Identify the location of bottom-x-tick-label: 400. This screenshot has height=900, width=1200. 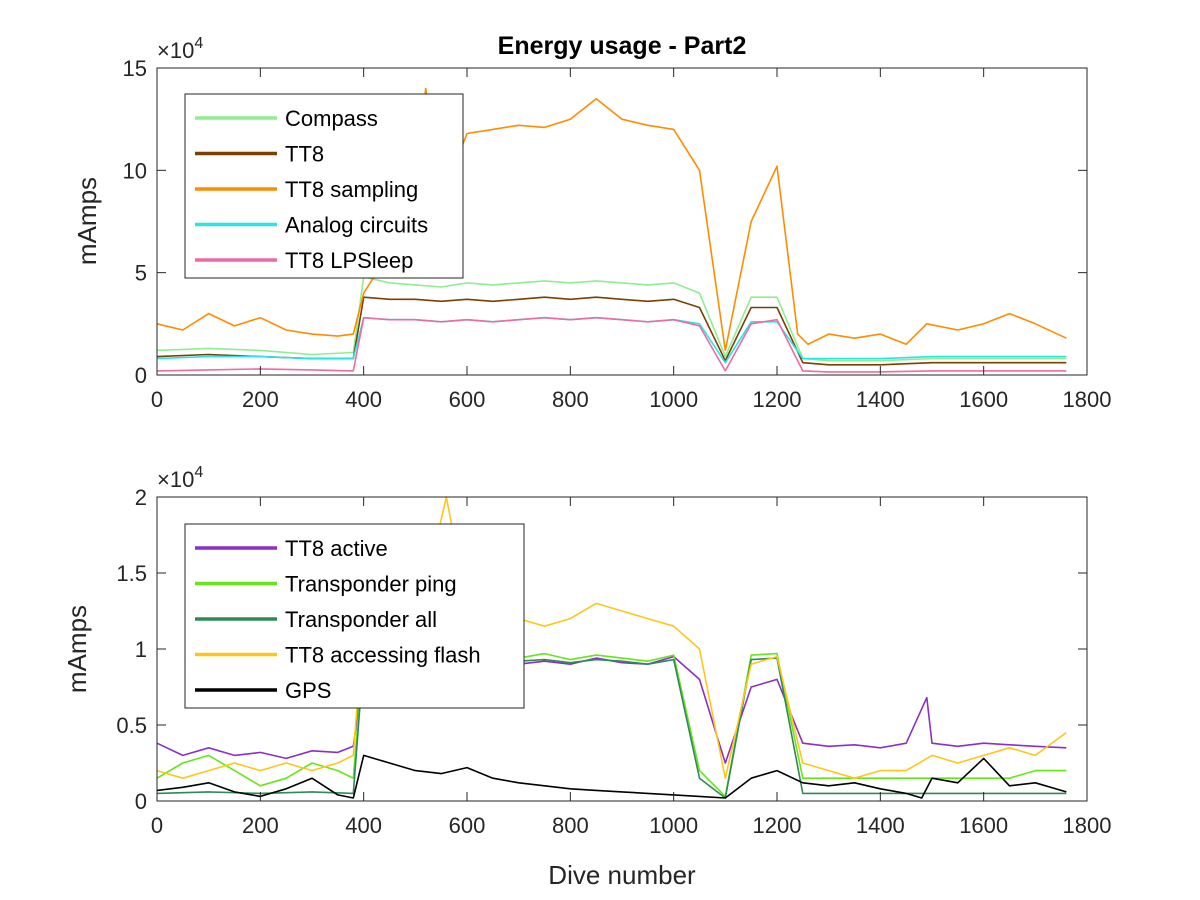
(363, 825).